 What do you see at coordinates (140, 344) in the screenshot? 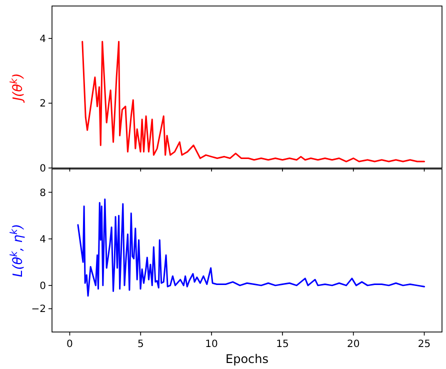
I see `x-tick-label: 5` at bounding box center [140, 344].